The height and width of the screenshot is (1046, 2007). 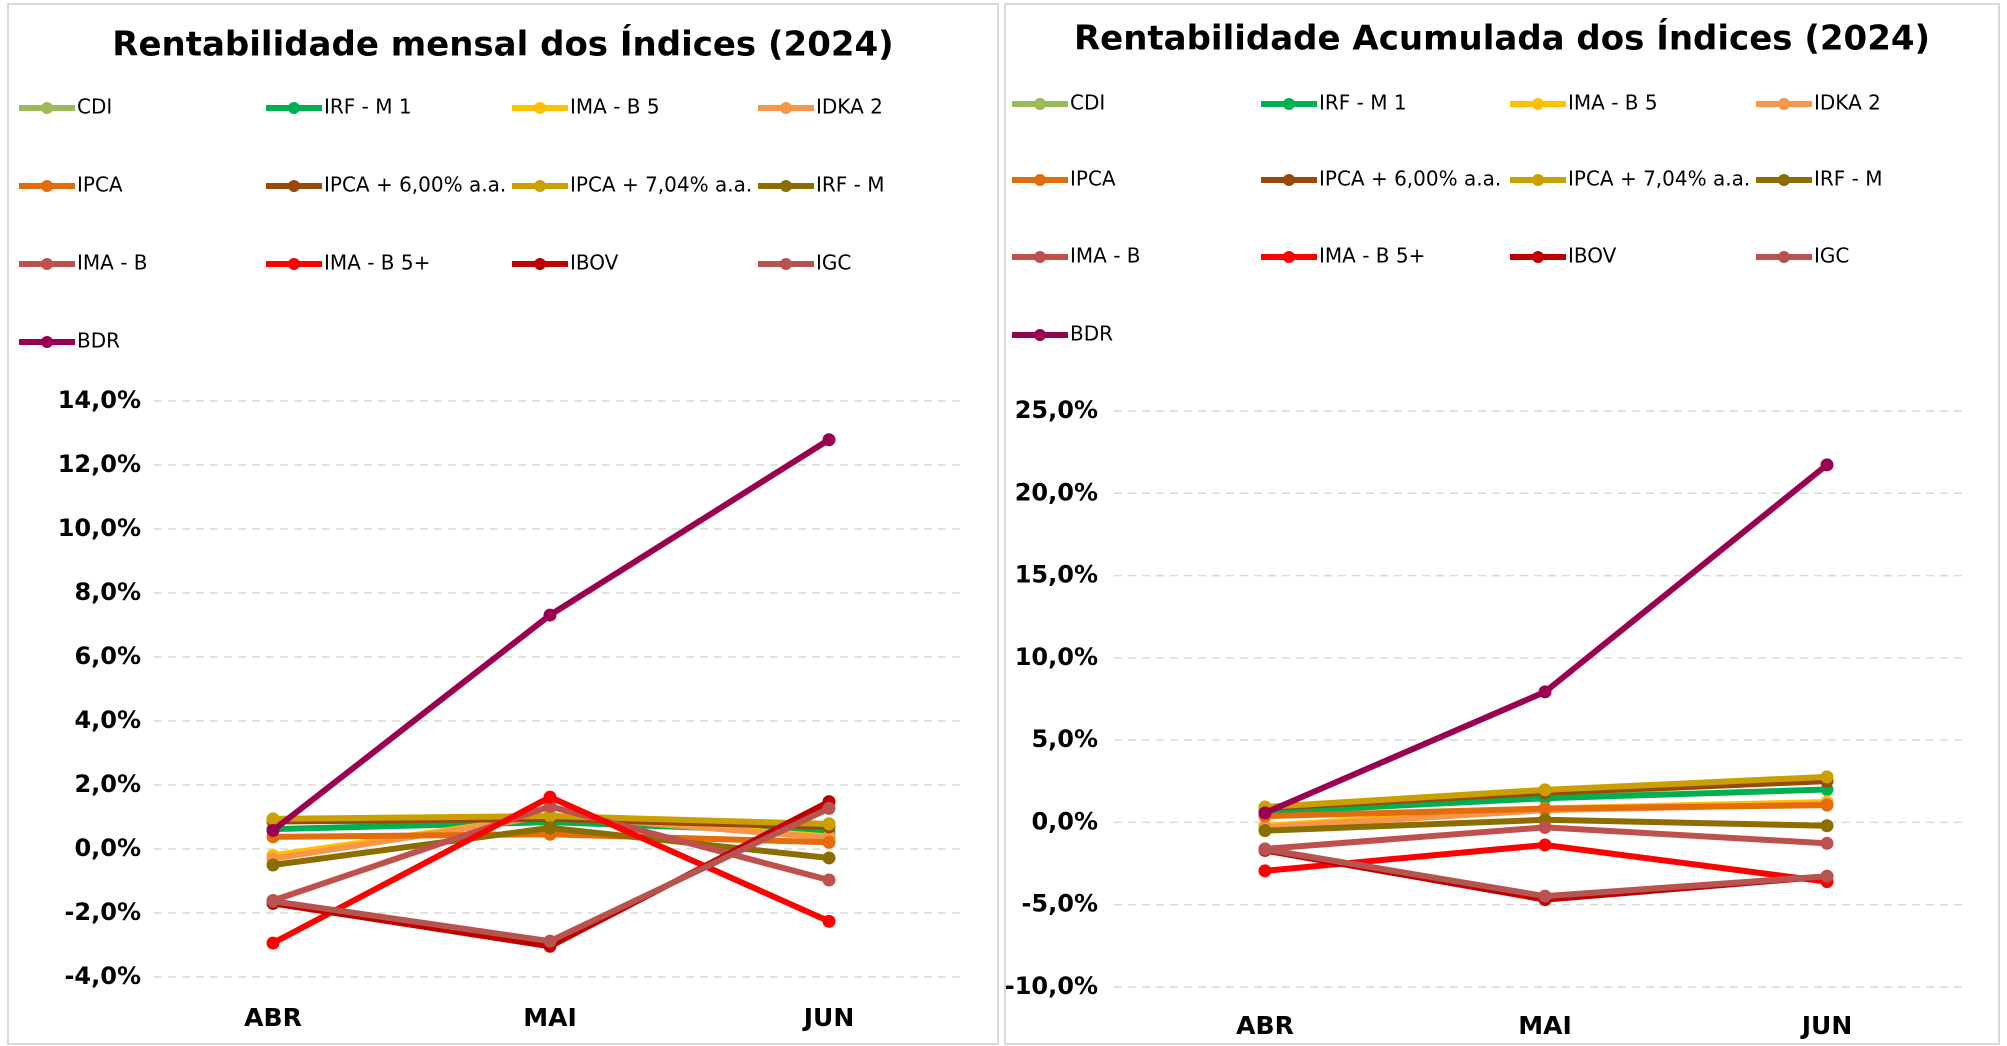 I want to click on y-tick-label: -10,0%, so click(x=1051, y=986).